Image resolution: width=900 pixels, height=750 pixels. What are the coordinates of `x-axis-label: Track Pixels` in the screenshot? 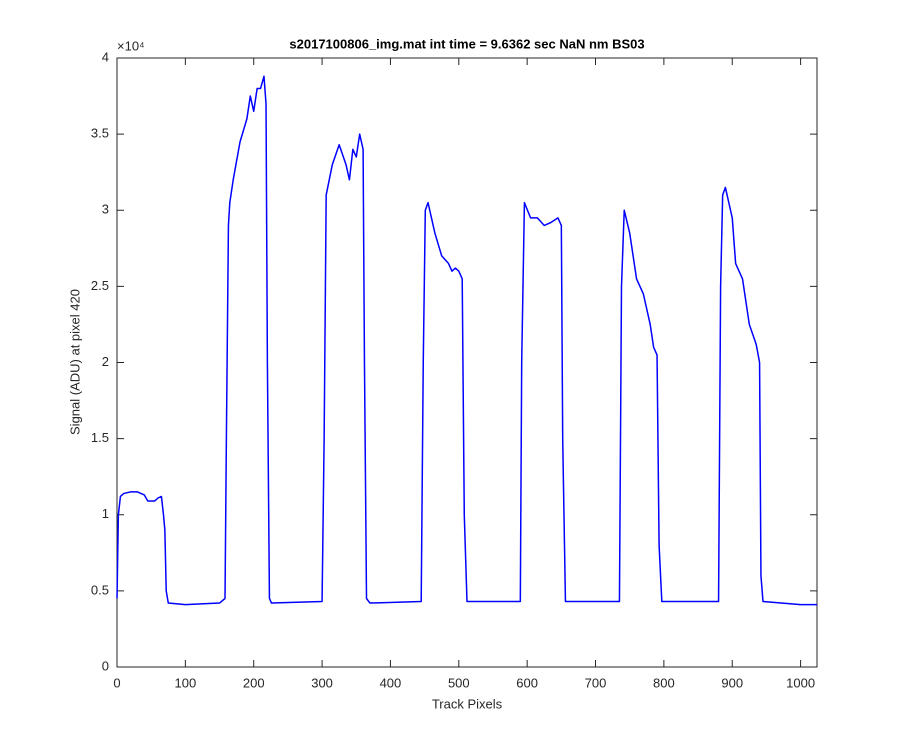 It's located at (467, 703).